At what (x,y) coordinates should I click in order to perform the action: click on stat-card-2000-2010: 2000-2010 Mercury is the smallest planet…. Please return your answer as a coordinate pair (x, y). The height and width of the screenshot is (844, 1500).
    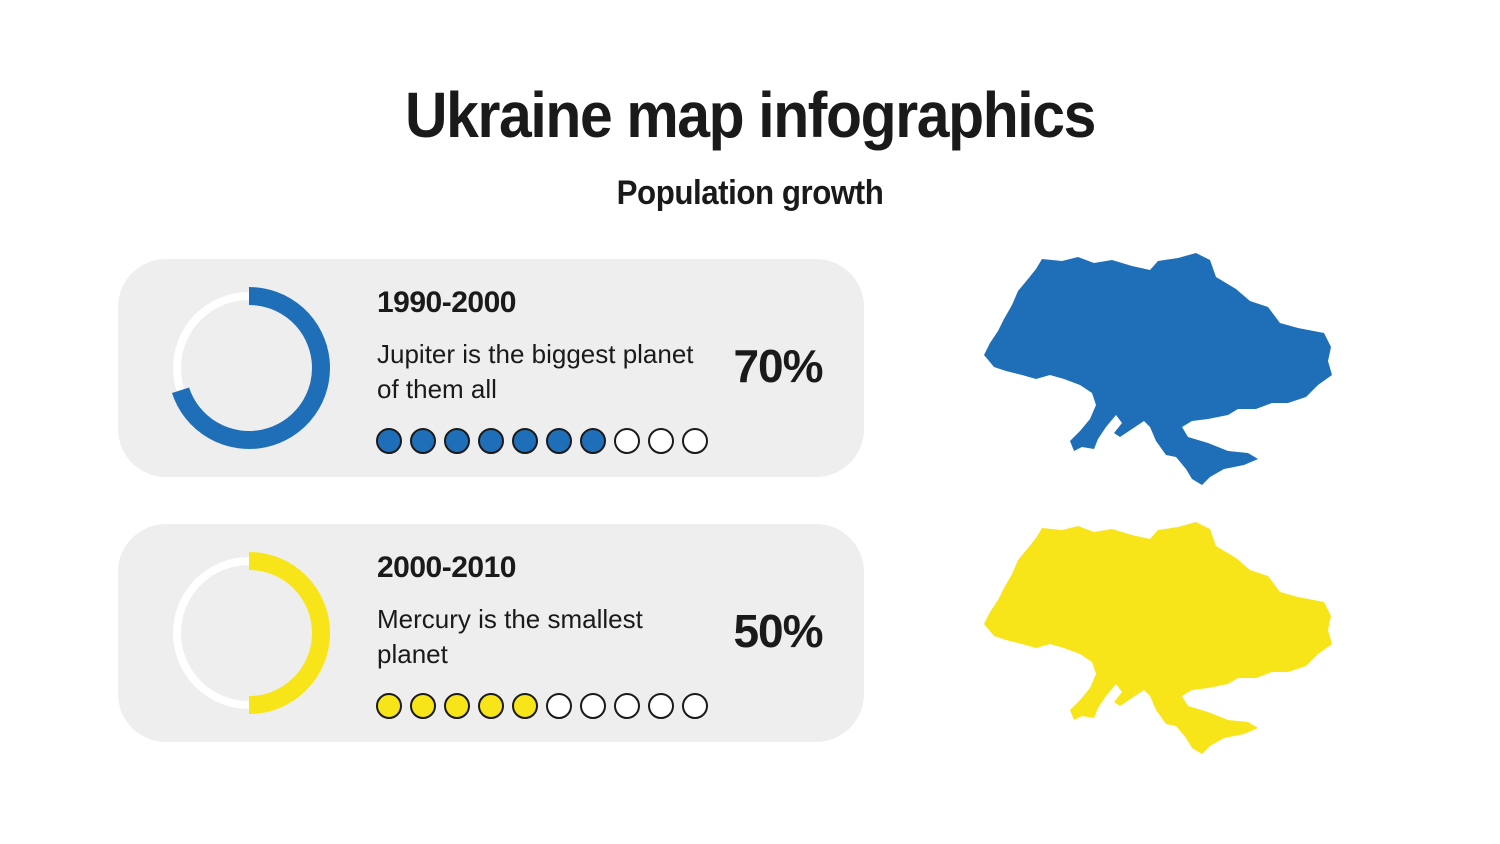
    Looking at the image, I should click on (491, 633).